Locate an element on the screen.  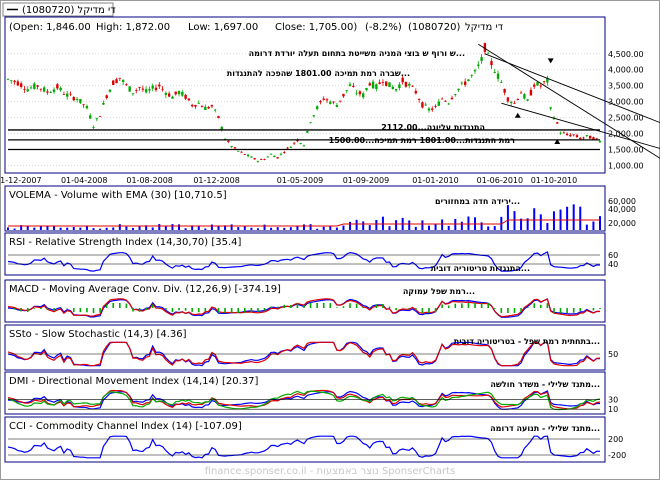
header-change: (-8.2%) is located at coordinates (383, 27).